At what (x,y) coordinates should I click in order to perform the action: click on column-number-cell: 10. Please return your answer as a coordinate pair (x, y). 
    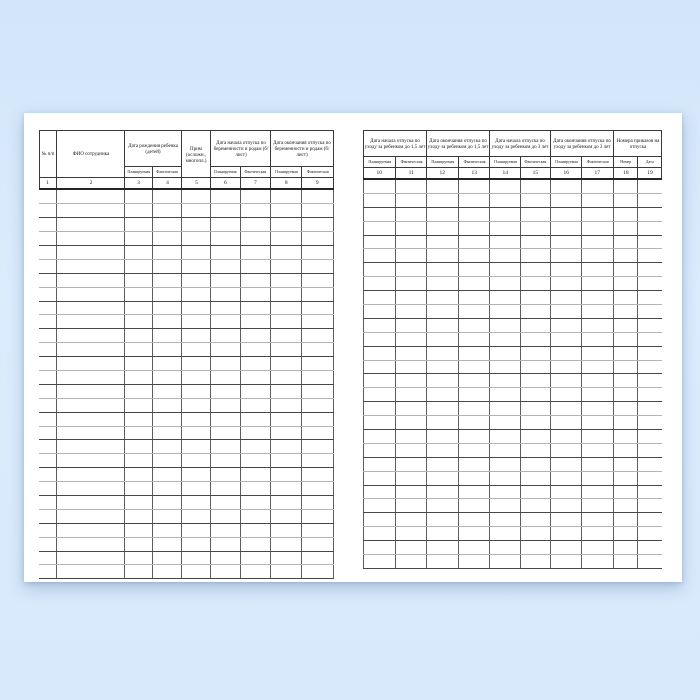
    Looking at the image, I should click on (379, 173).